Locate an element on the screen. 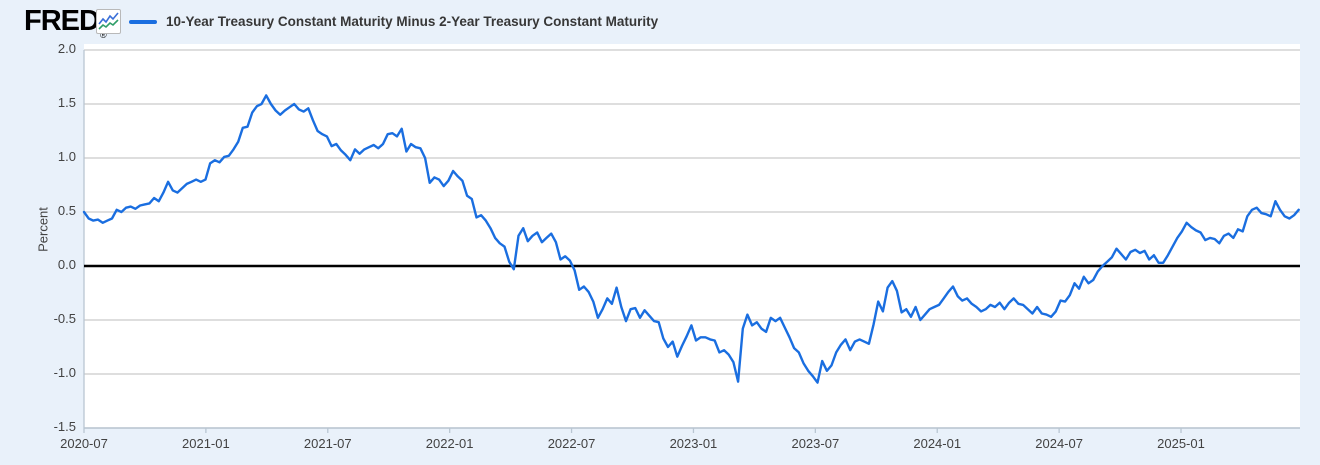  y-tick-label: -1.0 is located at coordinates (64, 372).